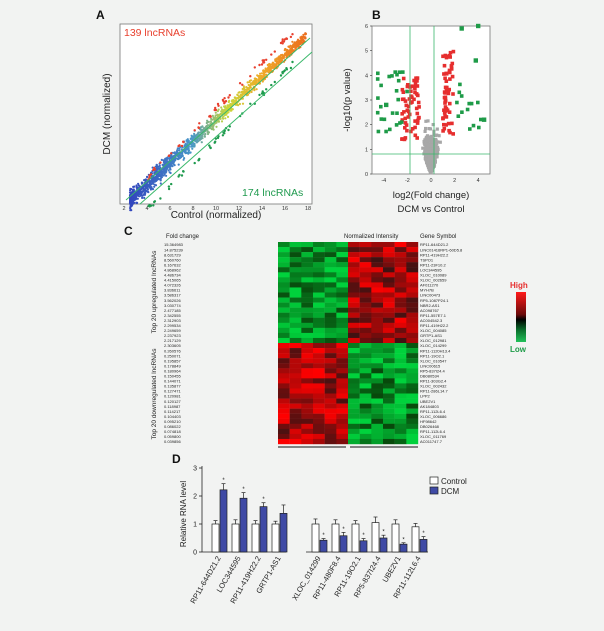 The image size is (604, 631). Describe the element at coordinates (172, 325) in the screenshot. I see `fold-change-value: 2.299534` at that location.